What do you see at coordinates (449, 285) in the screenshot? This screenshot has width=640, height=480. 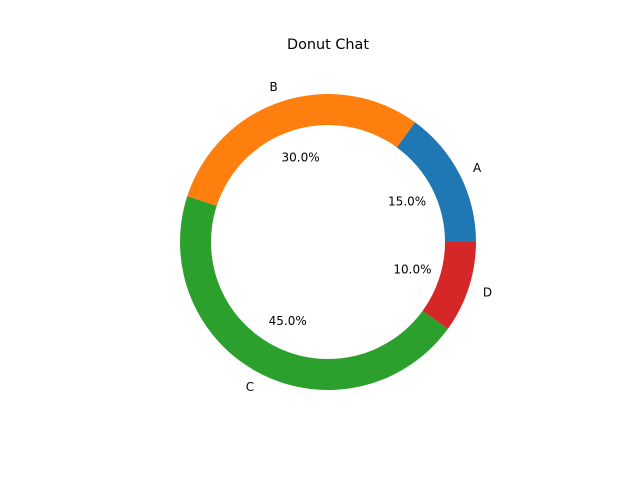 I see `slice-d` at bounding box center [449, 285].